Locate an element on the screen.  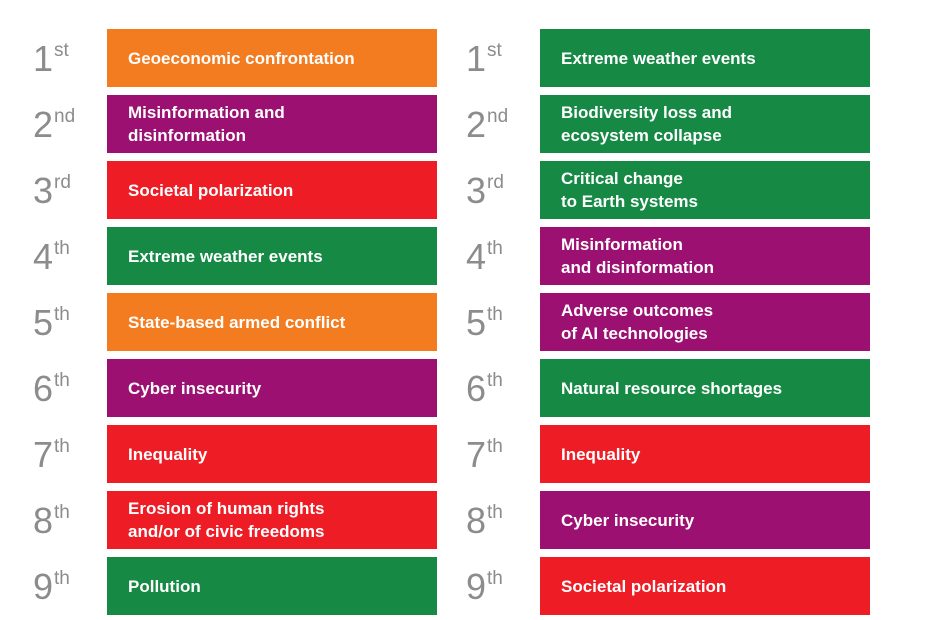
risk-label: Biodiversity loss and ecosystem collapse is located at coordinates (646, 124).